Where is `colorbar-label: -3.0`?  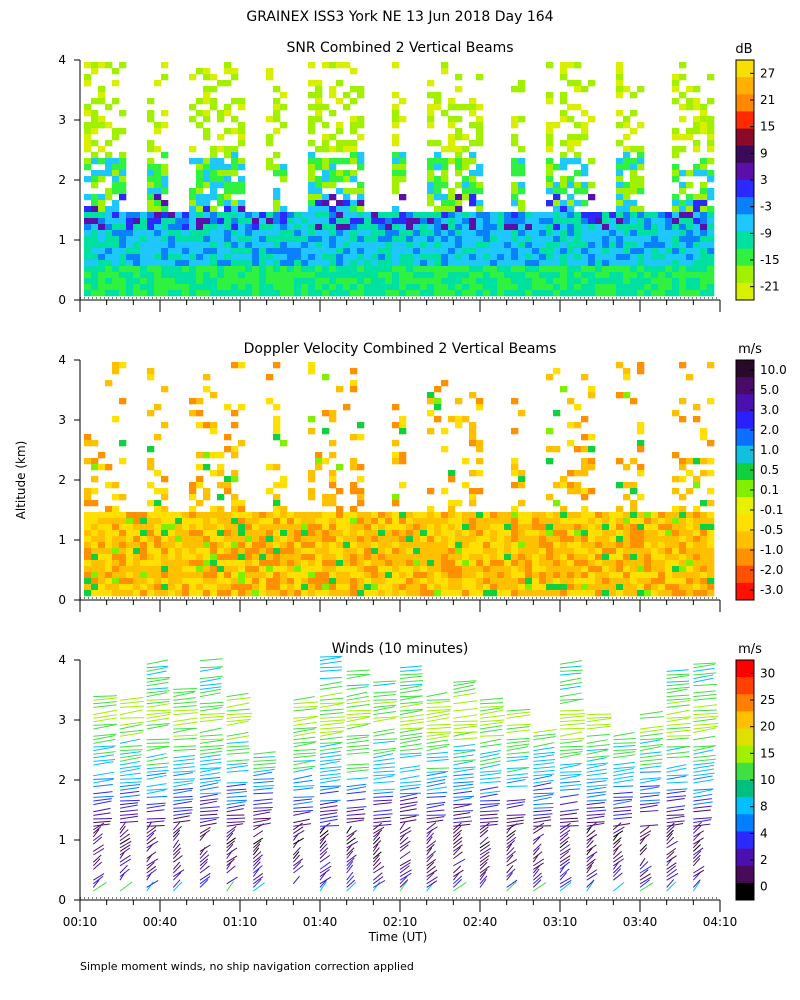
colorbar-label: -3.0 is located at coordinates (771, 590).